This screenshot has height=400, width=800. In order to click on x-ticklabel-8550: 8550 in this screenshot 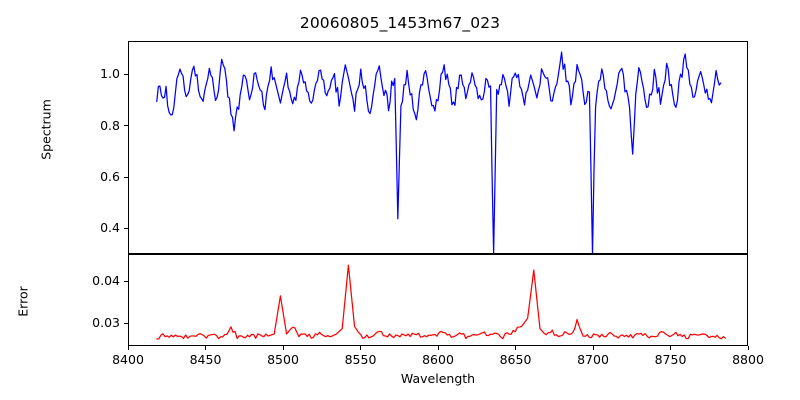, I will do `click(360, 359)`.